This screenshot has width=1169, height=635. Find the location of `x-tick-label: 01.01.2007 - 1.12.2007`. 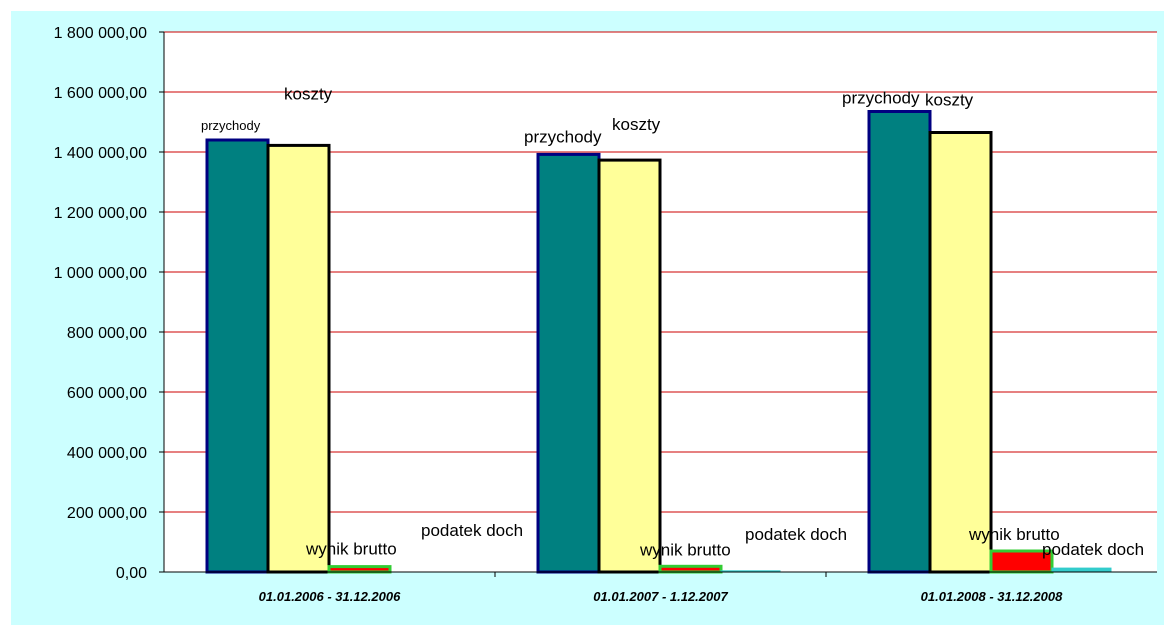

x-tick-label: 01.01.2007 - 1.12.2007 is located at coordinates (660, 596).